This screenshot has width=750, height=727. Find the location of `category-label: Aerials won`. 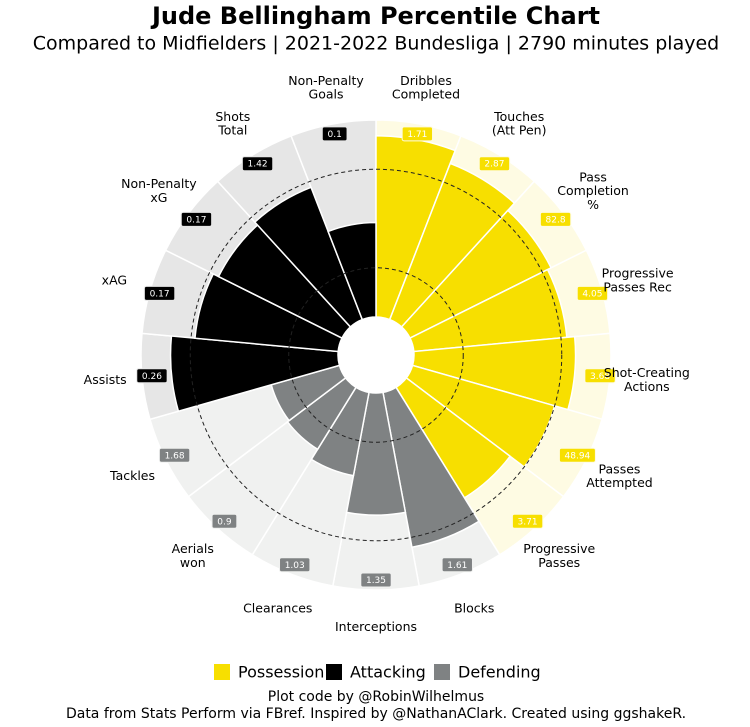

category-label: Aerials won is located at coordinates (193, 555).